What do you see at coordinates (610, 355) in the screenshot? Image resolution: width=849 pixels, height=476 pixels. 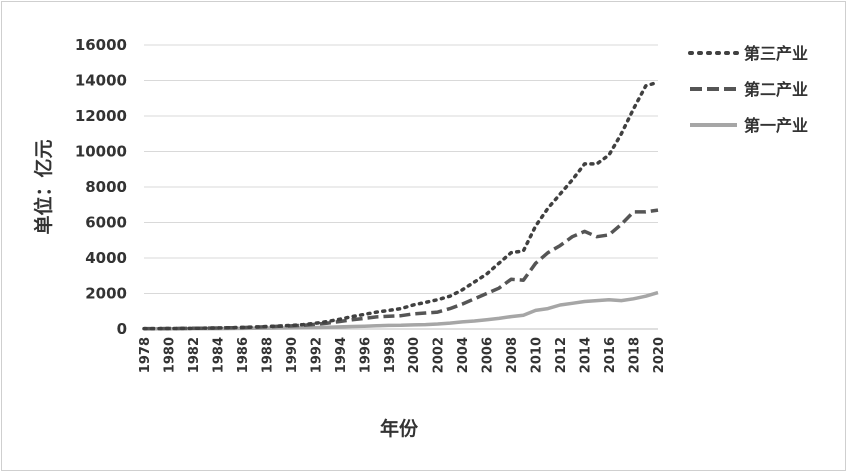 I see `x-tick-label: 2016` at bounding box center [610, 355].